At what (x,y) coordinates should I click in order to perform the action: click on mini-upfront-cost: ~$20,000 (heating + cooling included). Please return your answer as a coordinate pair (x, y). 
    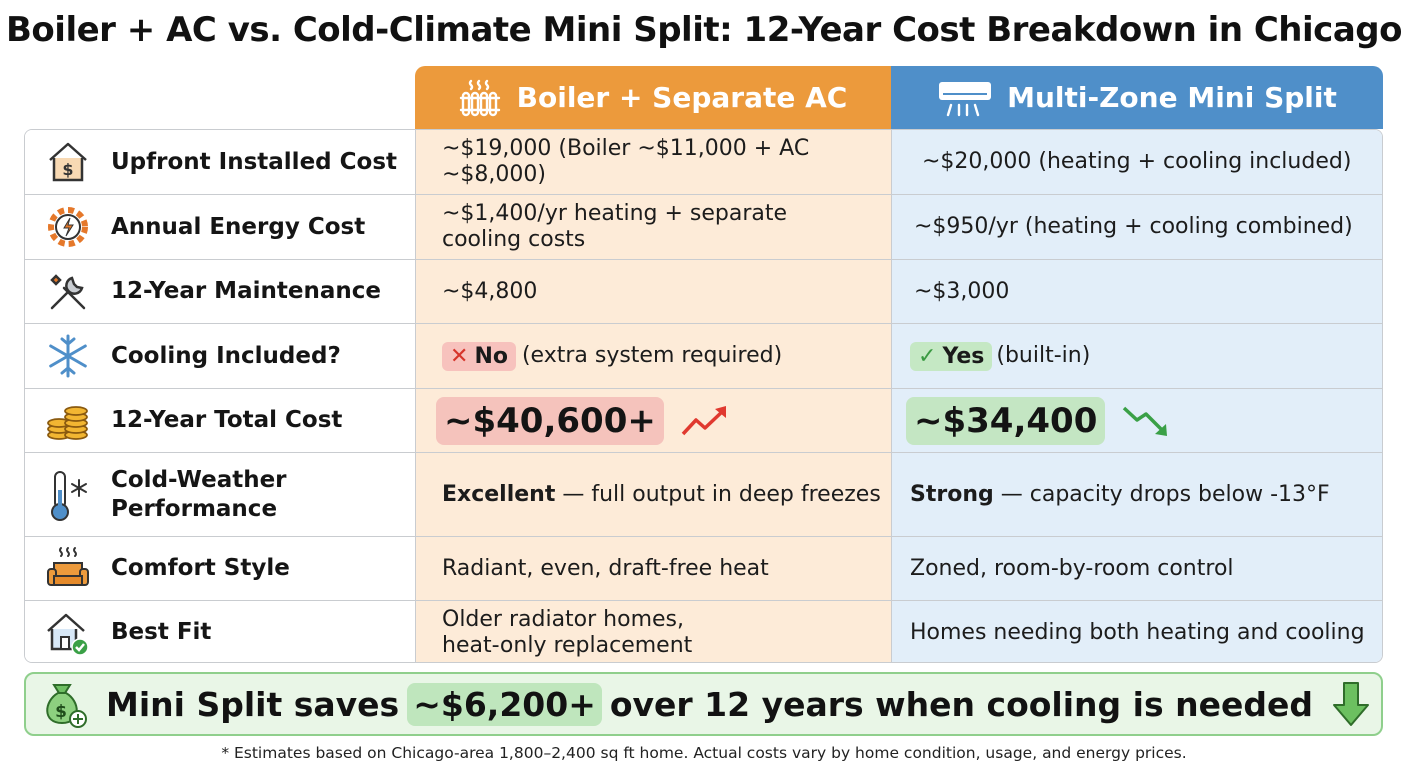
    Looking at the image, I should click on (1137, 161).